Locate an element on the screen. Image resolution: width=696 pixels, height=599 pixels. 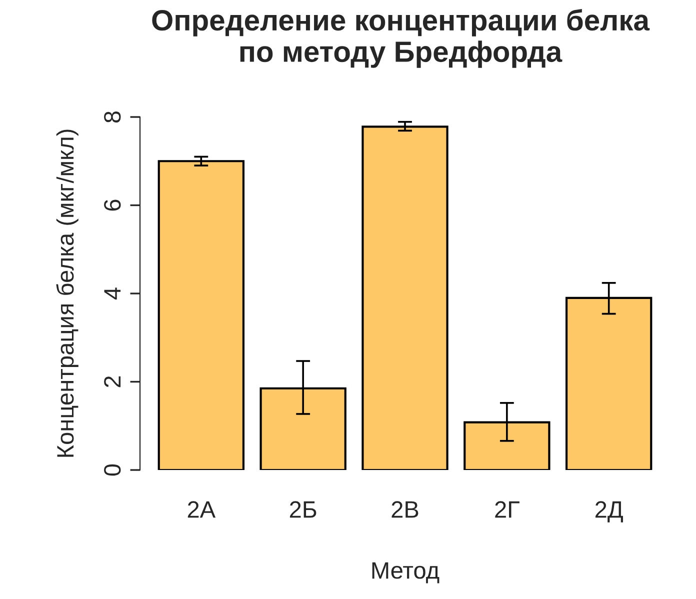
chart-title: Определение концентрации белка по методу Бредфорда is located at coordinates (401, 38).